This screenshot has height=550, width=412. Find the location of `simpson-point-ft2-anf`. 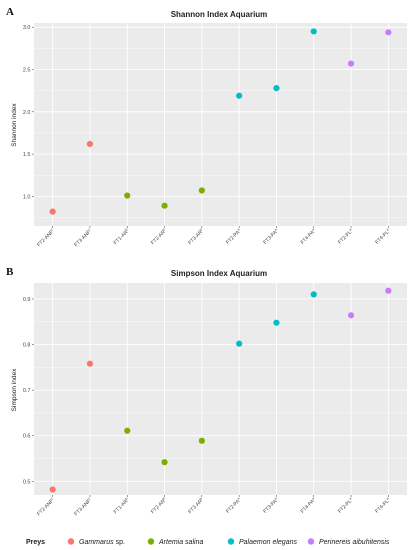

simpson-point-ft2-anf is located at coordinates (52, 489).